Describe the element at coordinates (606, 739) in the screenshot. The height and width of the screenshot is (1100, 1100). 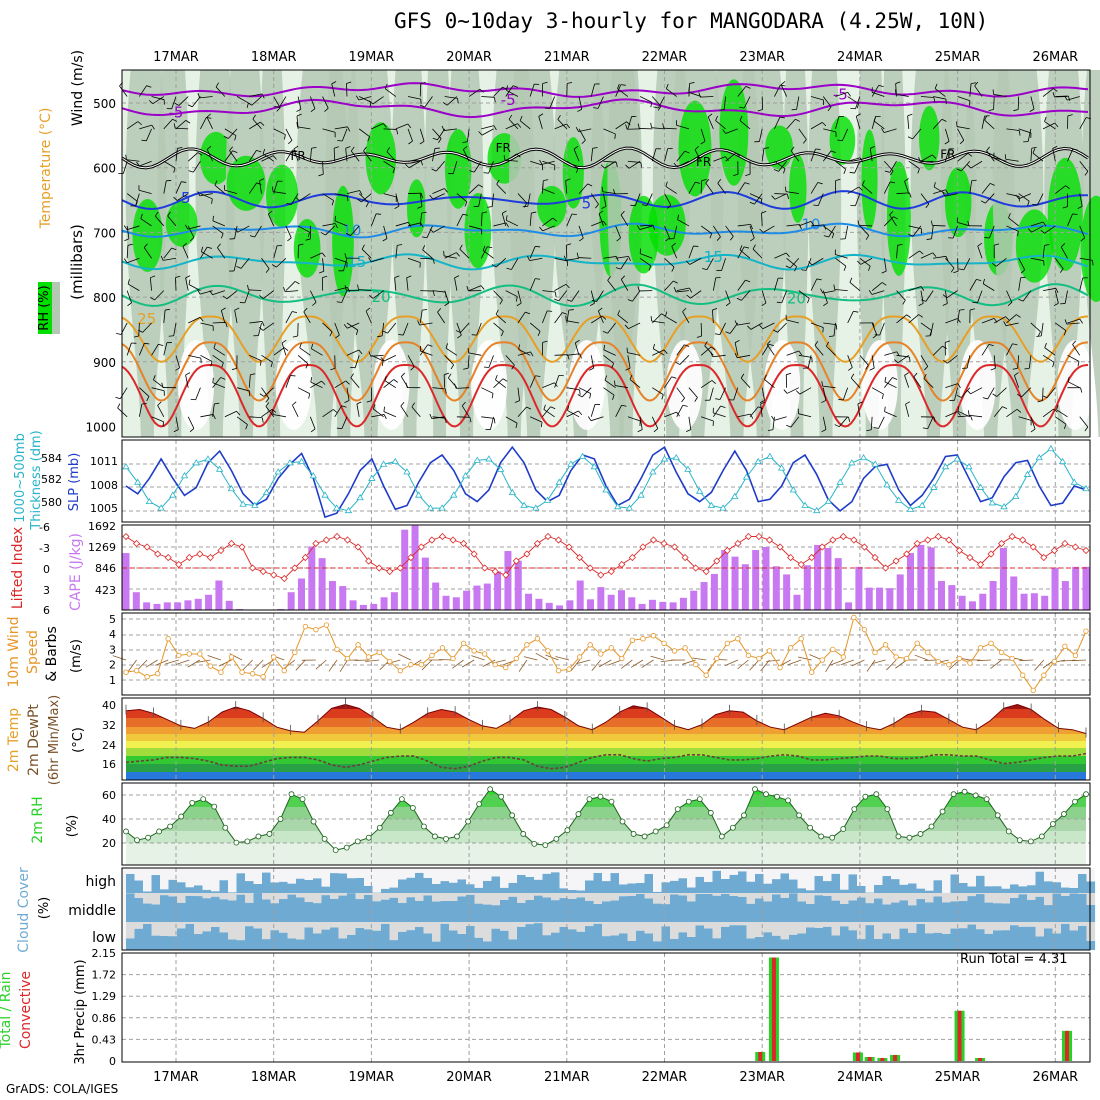
I see `temp2m-frame` at that location.